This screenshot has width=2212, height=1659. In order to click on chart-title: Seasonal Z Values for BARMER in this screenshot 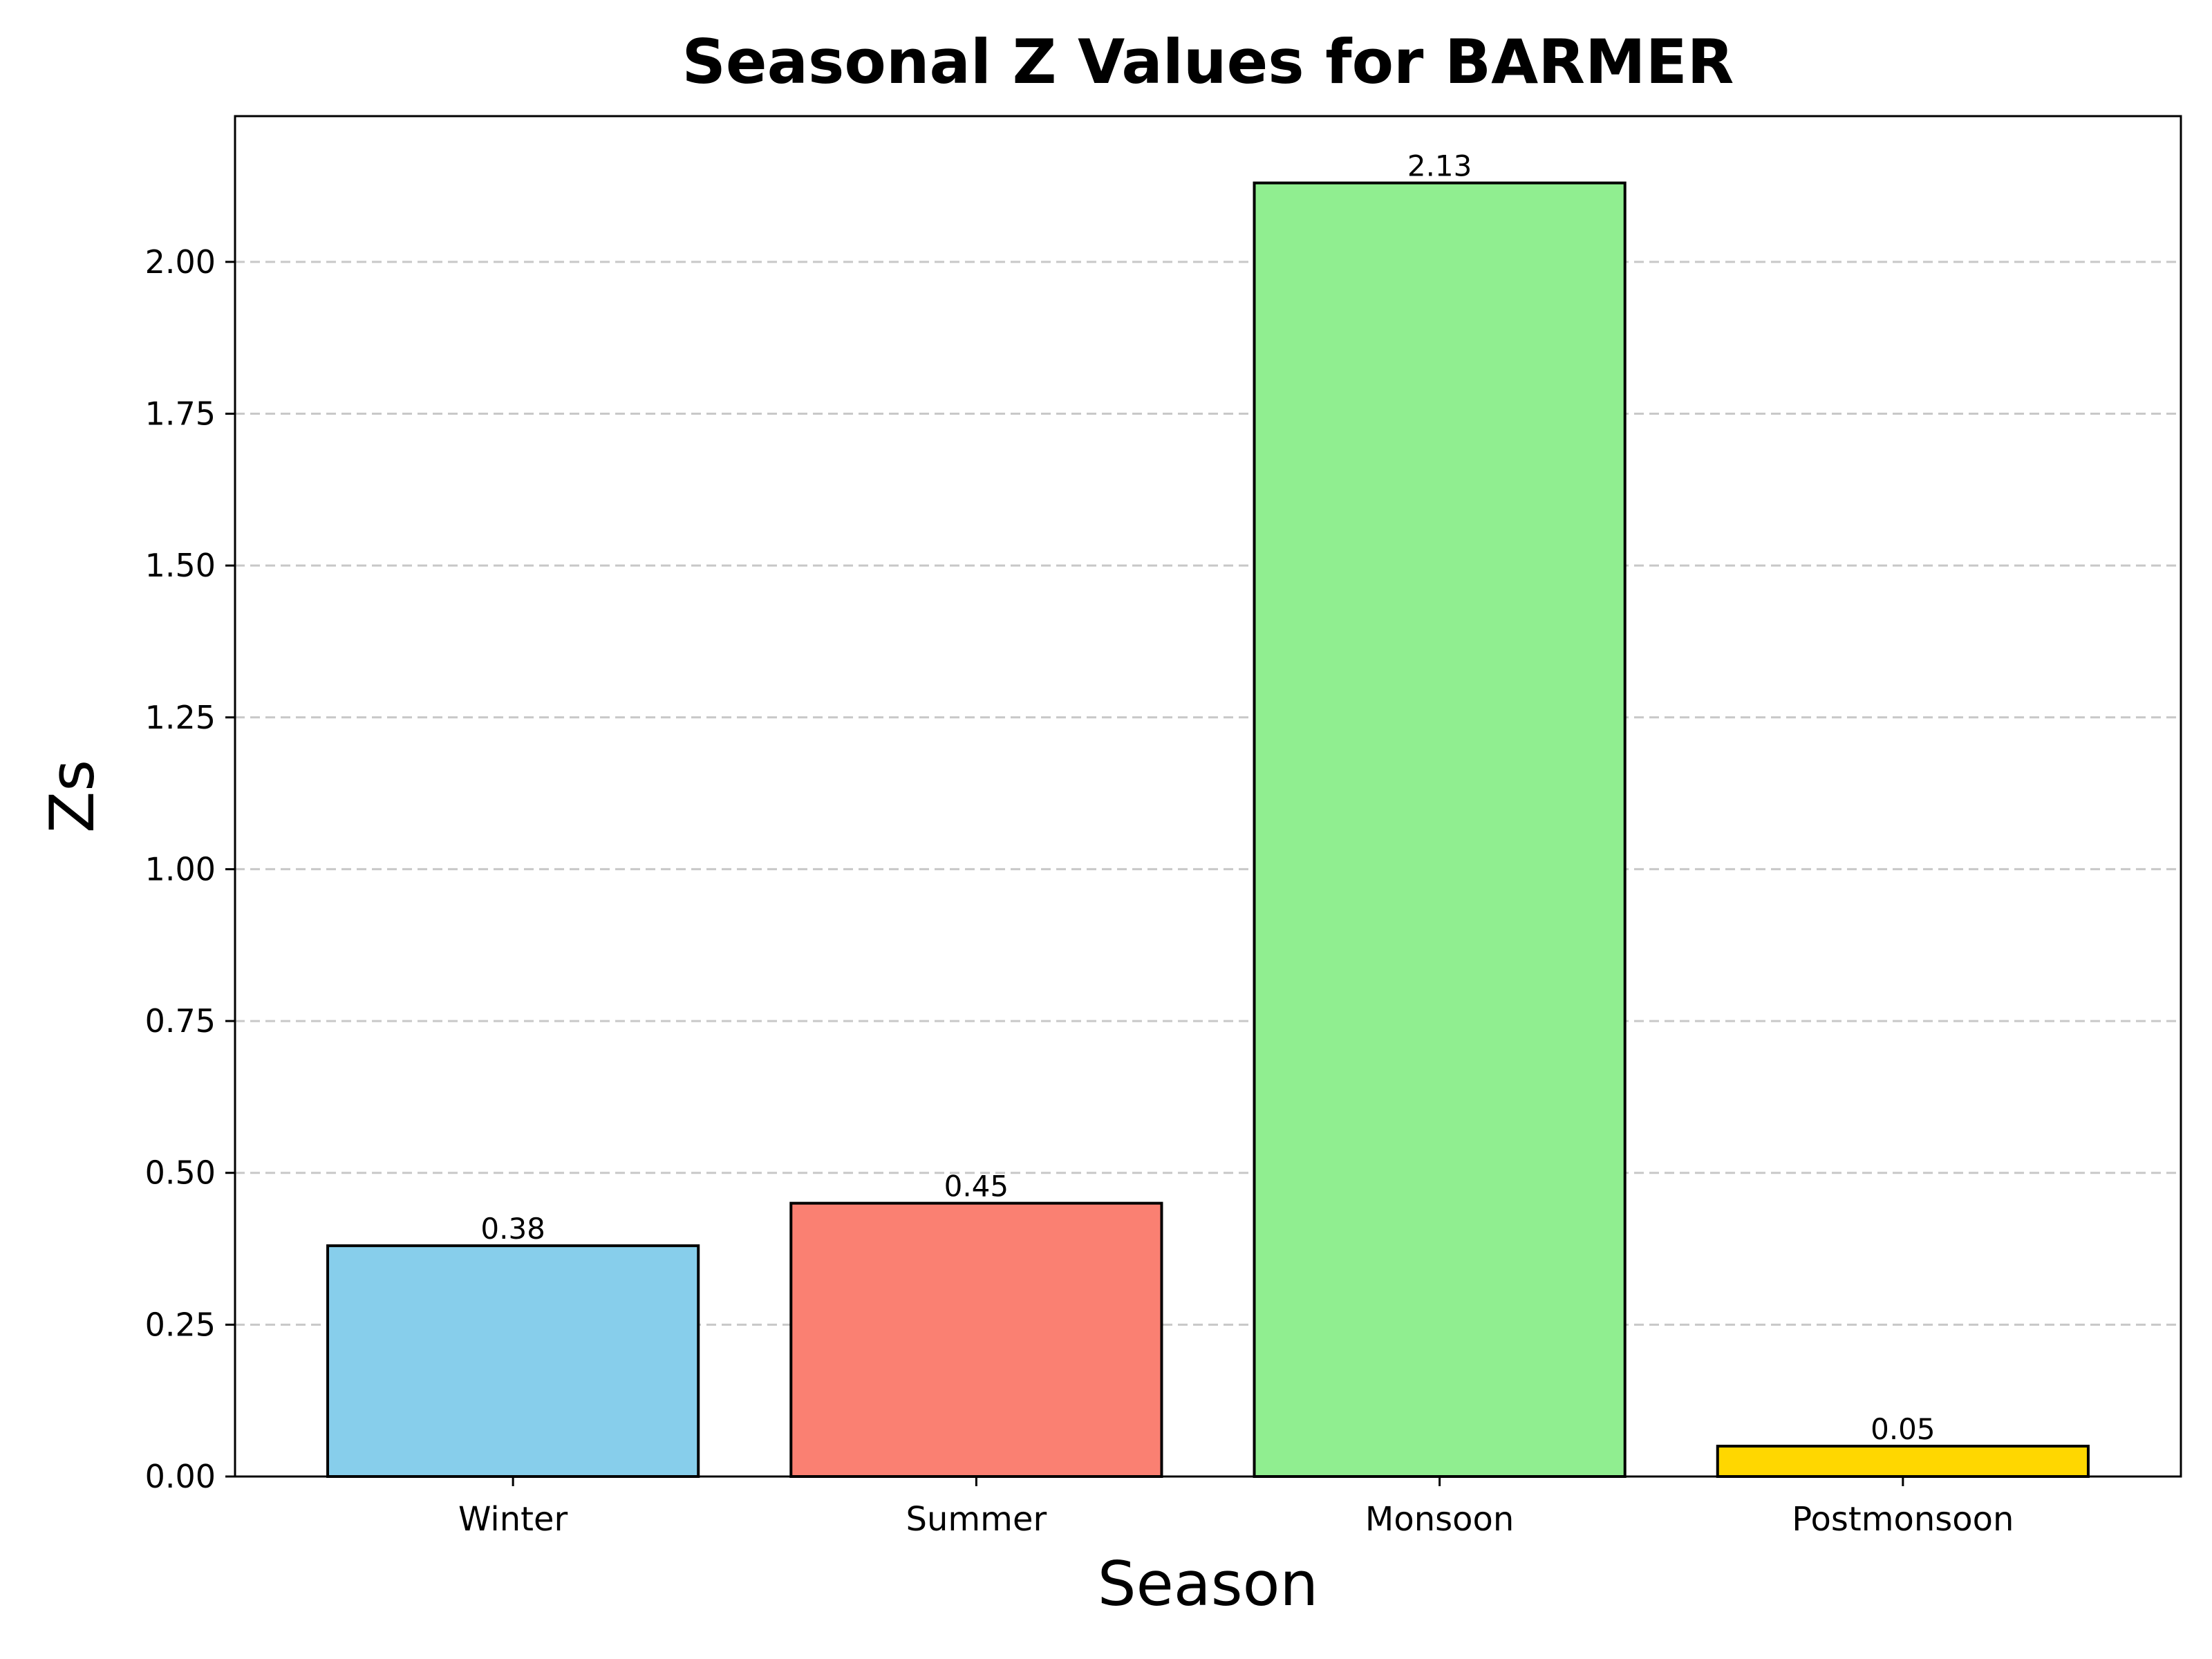, I will do `click(1208, 61)`.